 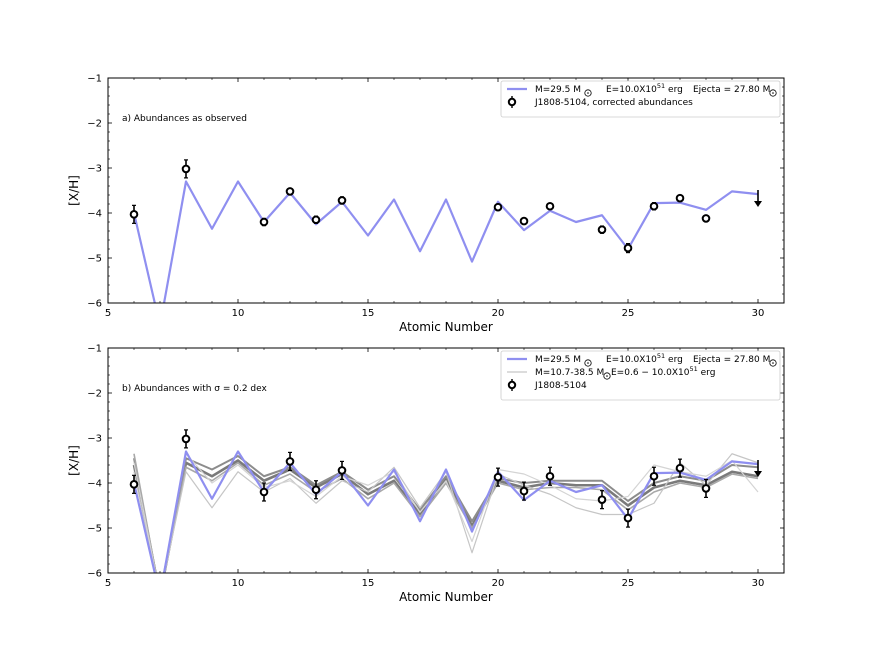 I want to click on legend-star-label: J1808-5104, corrected abundances, so click(x=613, y=103).